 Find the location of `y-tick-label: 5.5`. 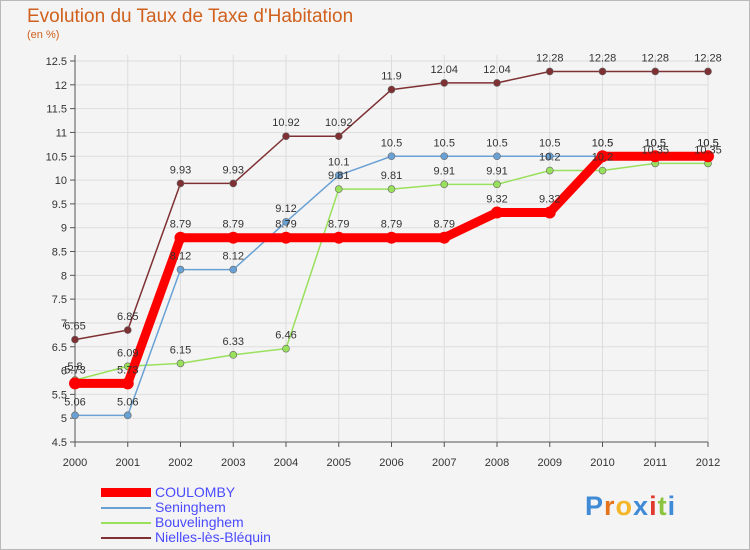

y-tick-label: 5.5 is located at coordinates (59, 395).